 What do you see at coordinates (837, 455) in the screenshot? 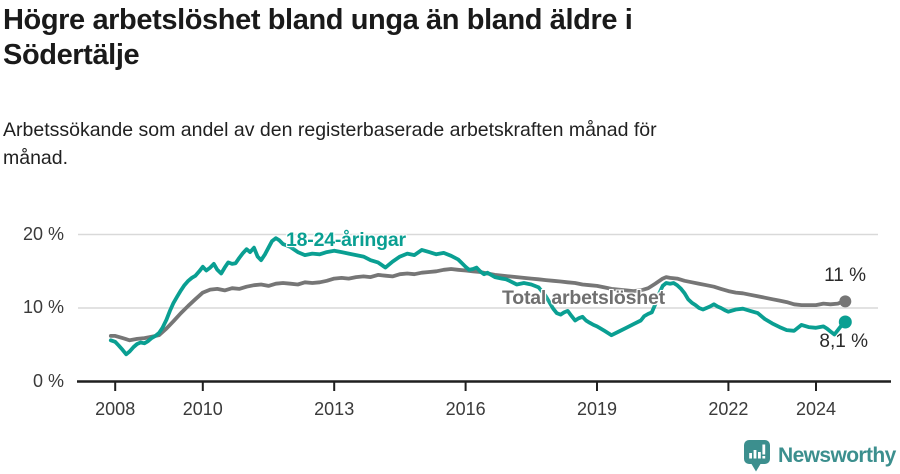
I see `brand-name: Newsworthy` at bounding box center [837, 455].